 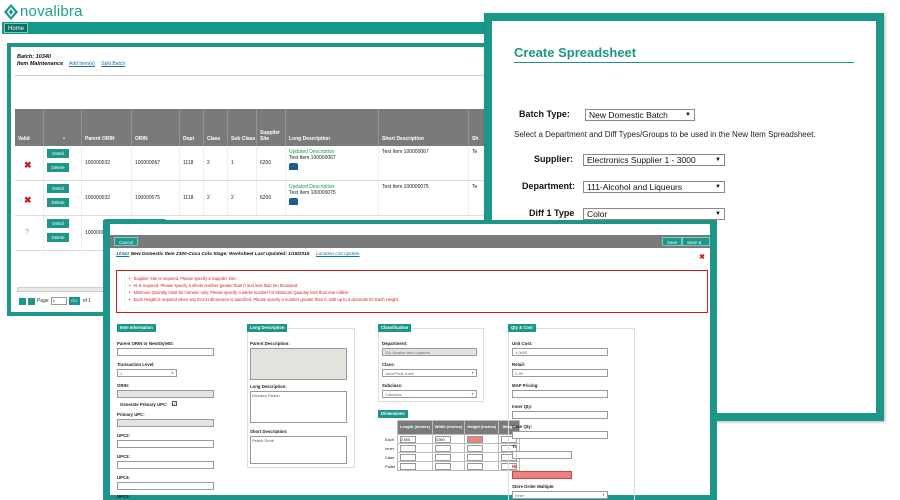 I want to click on col-parent-orin: Parent ORIN, so click(x=107, y=127).